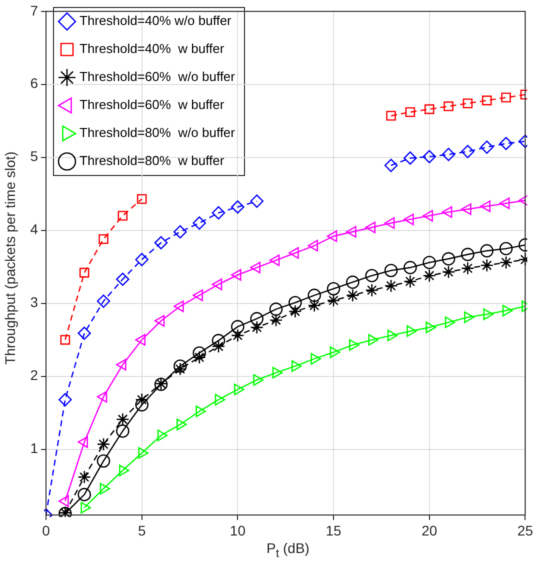  Describe the element at coordinates (34, 229) in the screenshot. I see `y-tick-label: 4` at that location.